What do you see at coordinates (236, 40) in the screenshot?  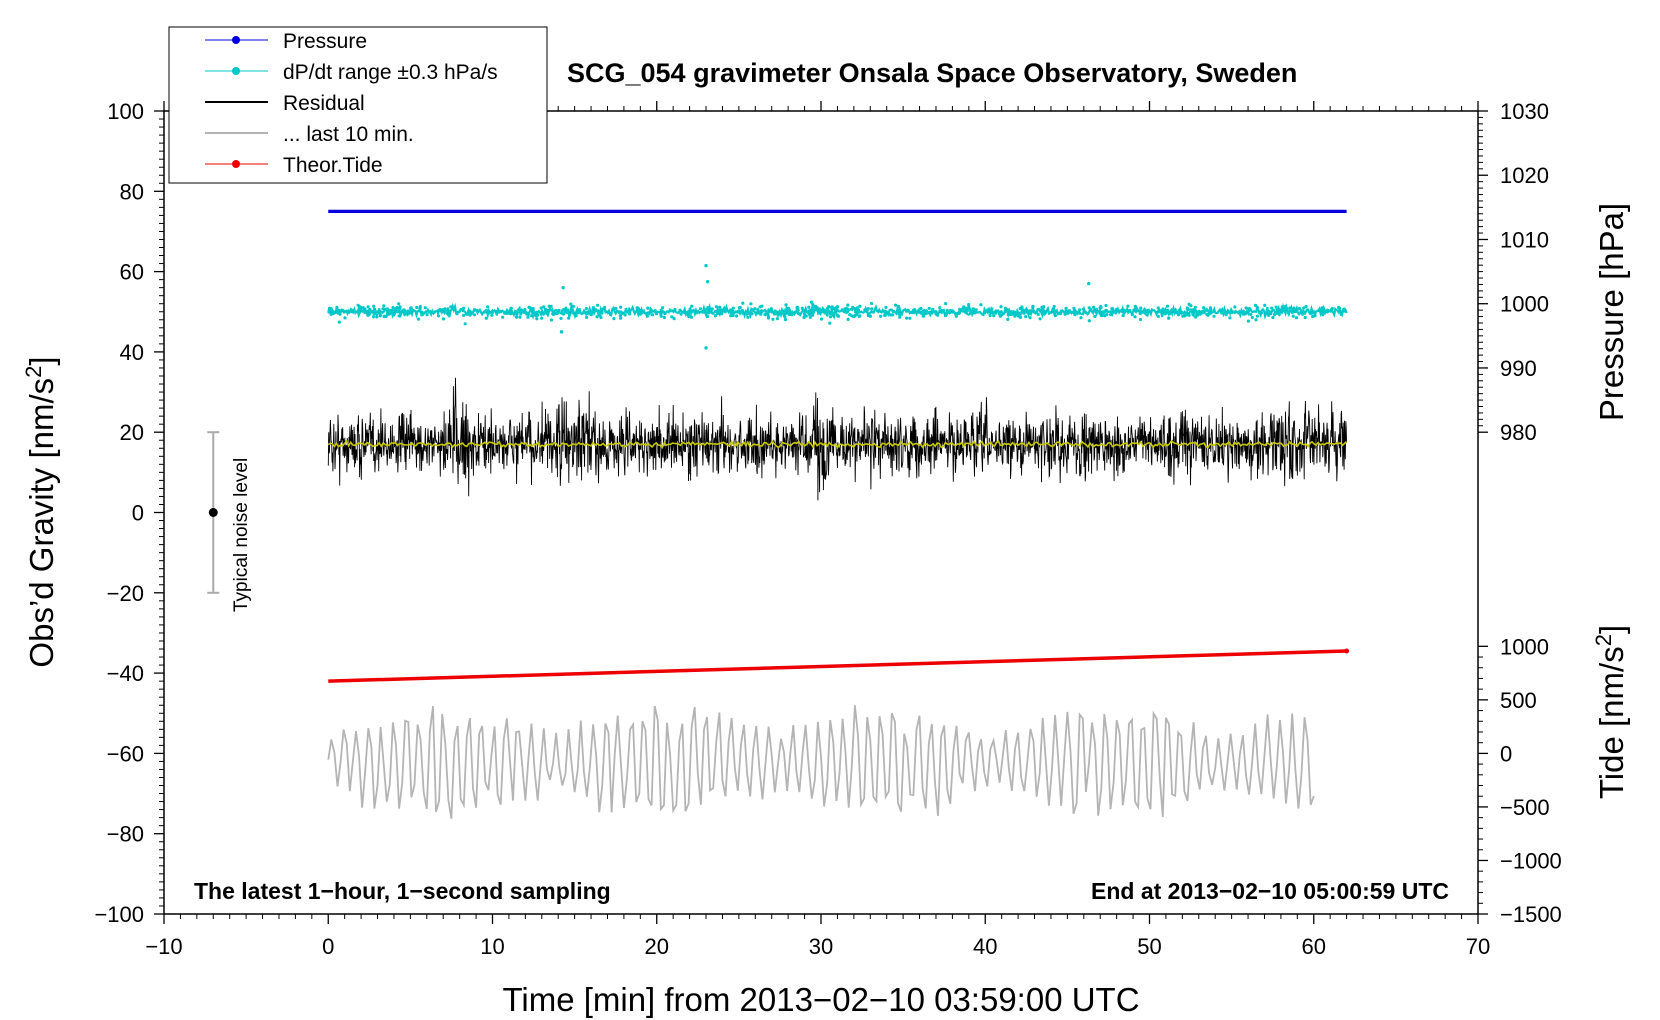 I see `legend-marker-pressure` at bounding box center [236, 40].